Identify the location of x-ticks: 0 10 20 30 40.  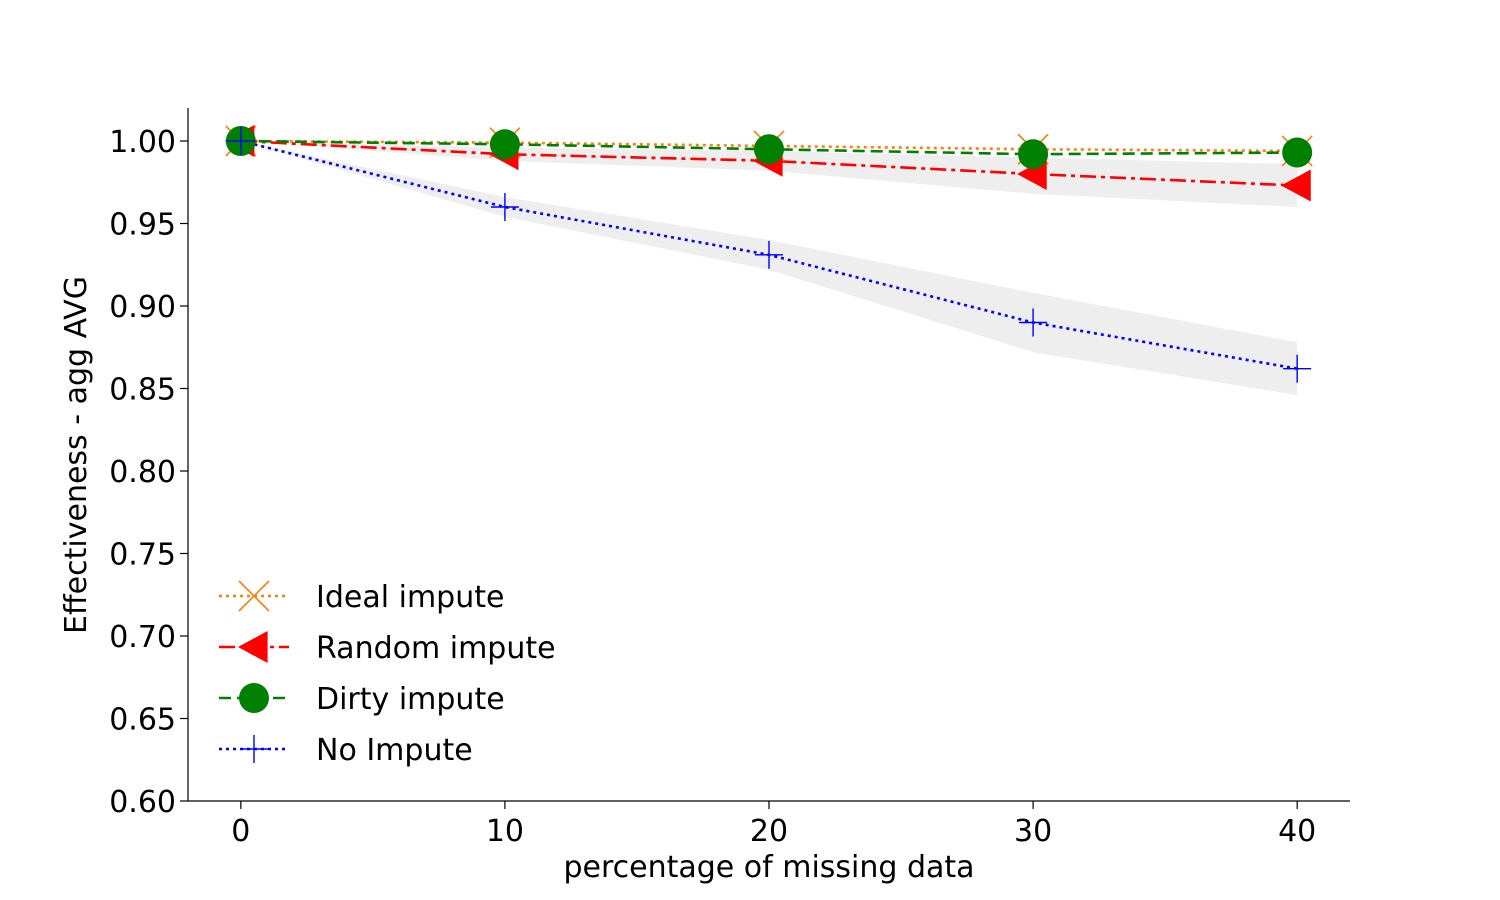
(773, 825).